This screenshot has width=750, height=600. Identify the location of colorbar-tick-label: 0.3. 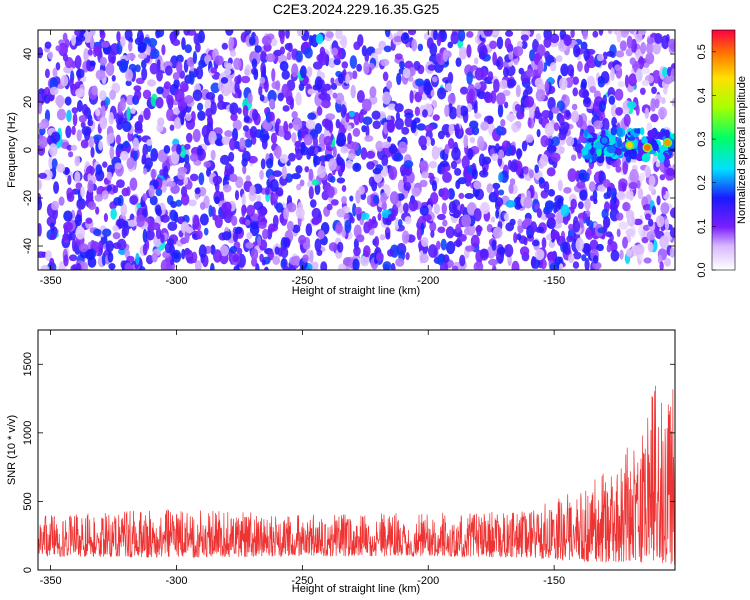
(702, 138).